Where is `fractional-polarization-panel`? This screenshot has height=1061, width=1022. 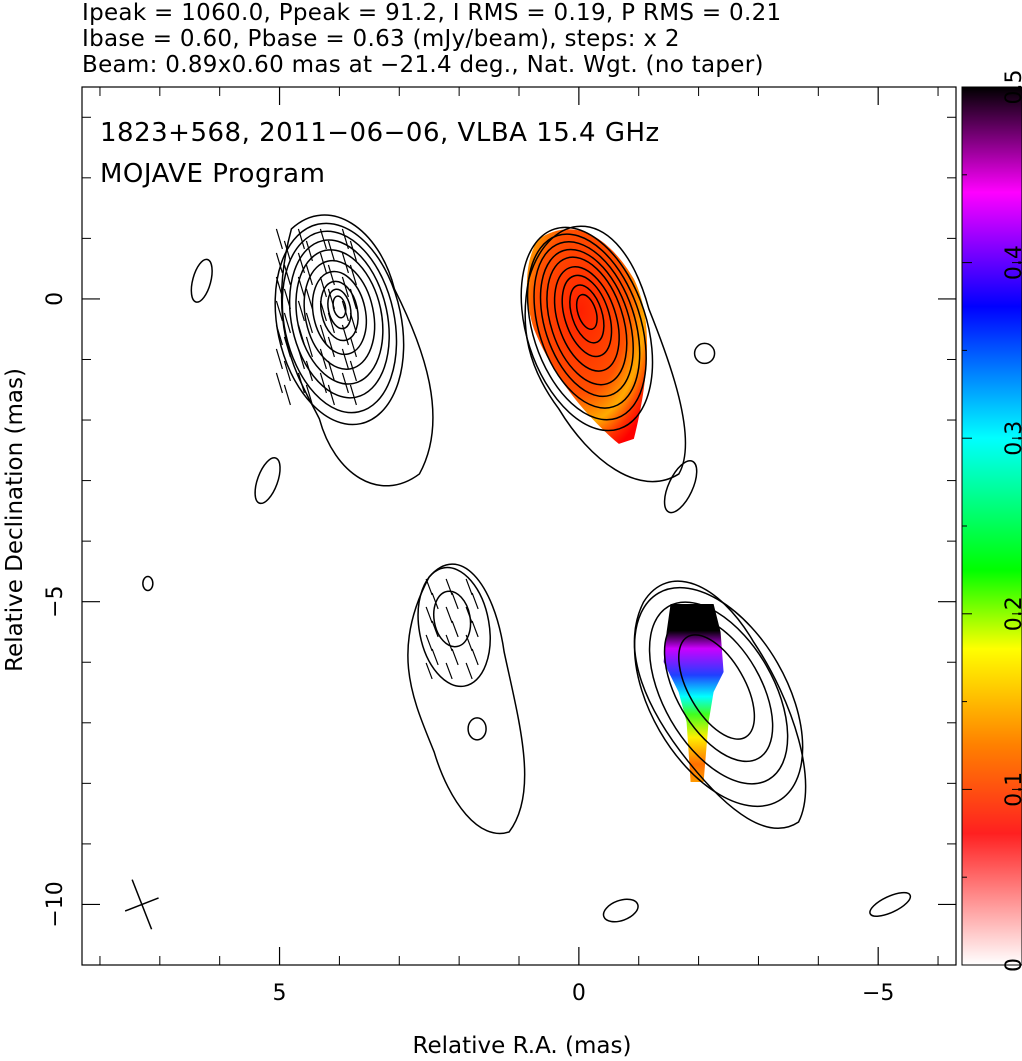
fractional-polarization-panel is located at coordinates (720, 704).